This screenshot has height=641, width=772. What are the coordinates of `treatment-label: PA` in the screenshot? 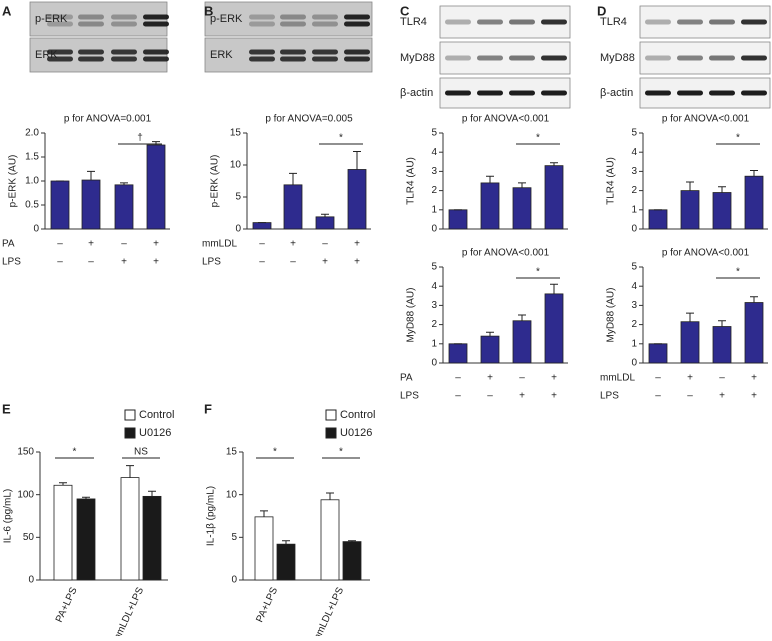 It's located at (8, 244).